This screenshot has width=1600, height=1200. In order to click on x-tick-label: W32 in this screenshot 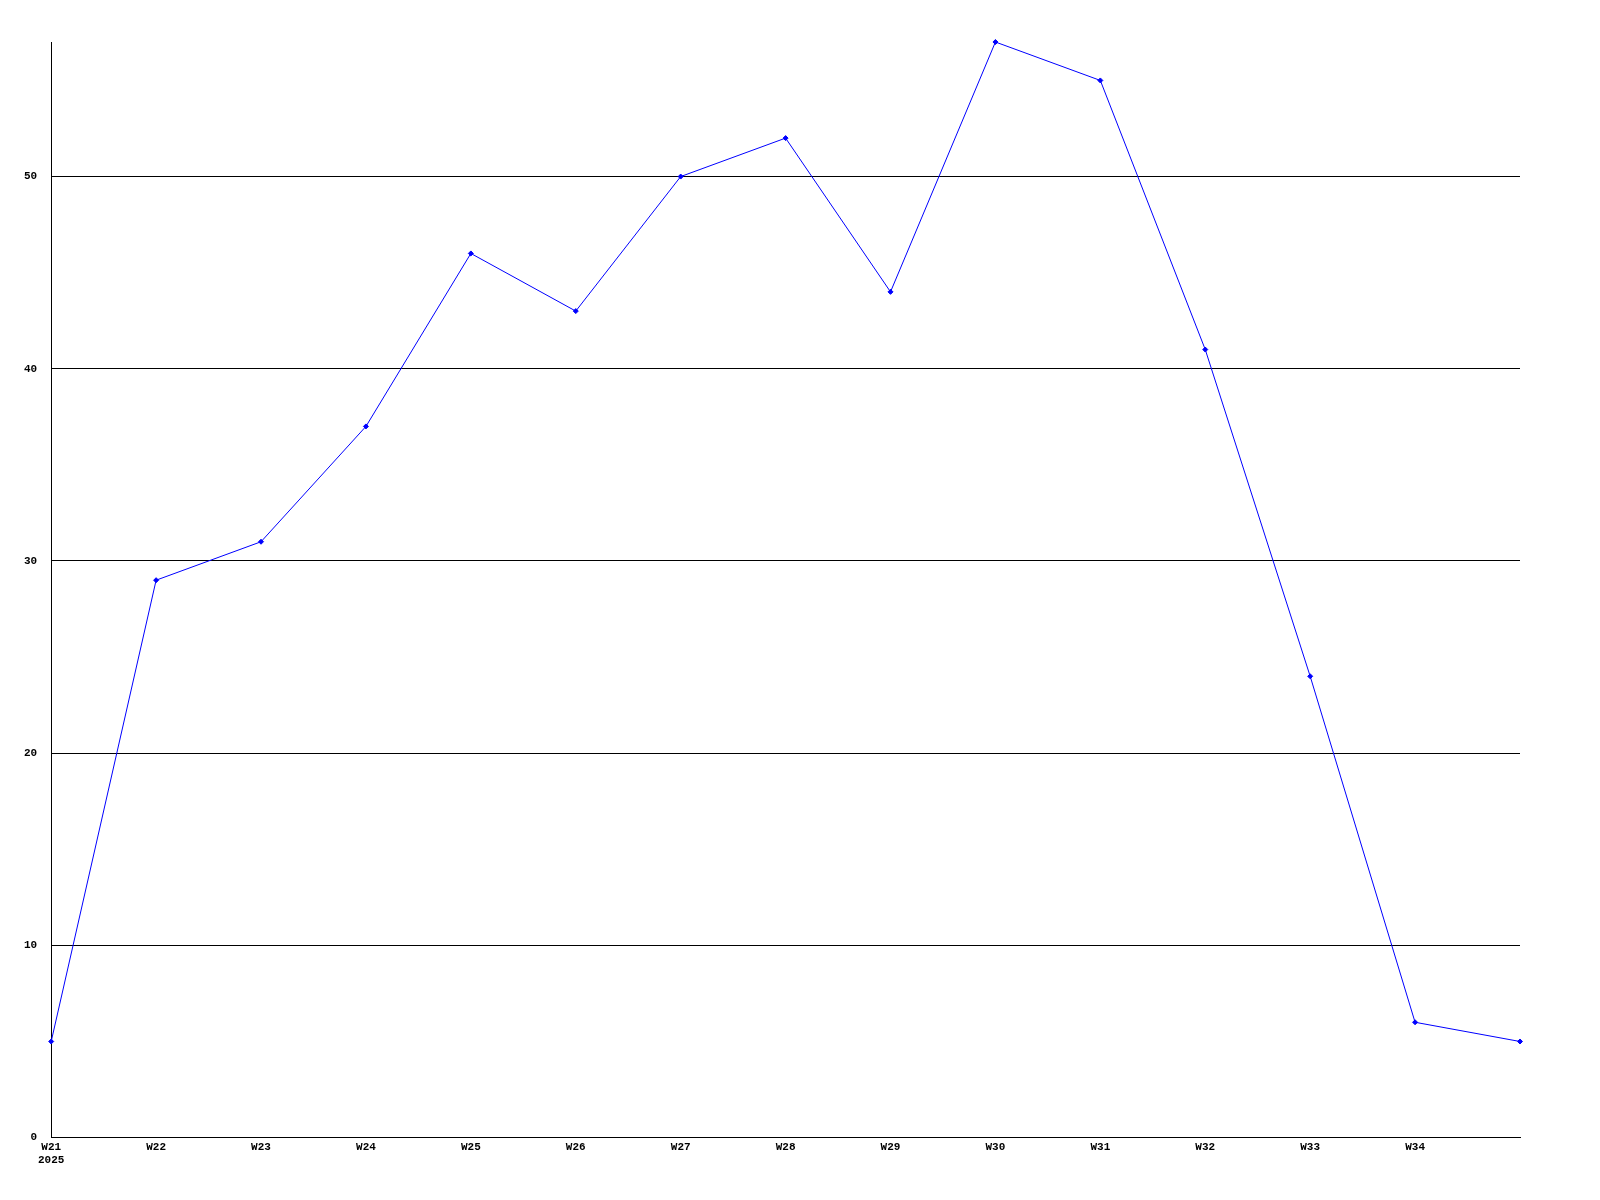, I will do `click(1205, 1146)`.